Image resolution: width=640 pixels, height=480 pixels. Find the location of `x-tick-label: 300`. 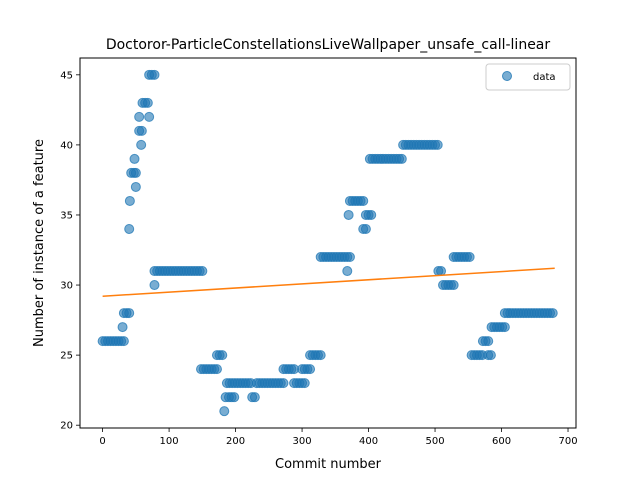

x-tick-label: 300 is located at coordinates (302, 441).